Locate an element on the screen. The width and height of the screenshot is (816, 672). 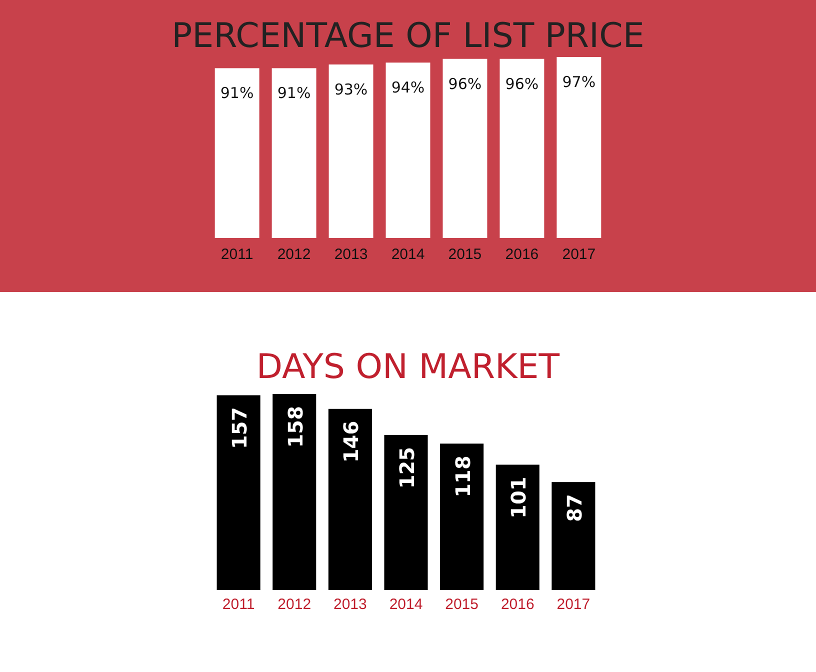
data-label: 94% is located at coordinates (408, 87).